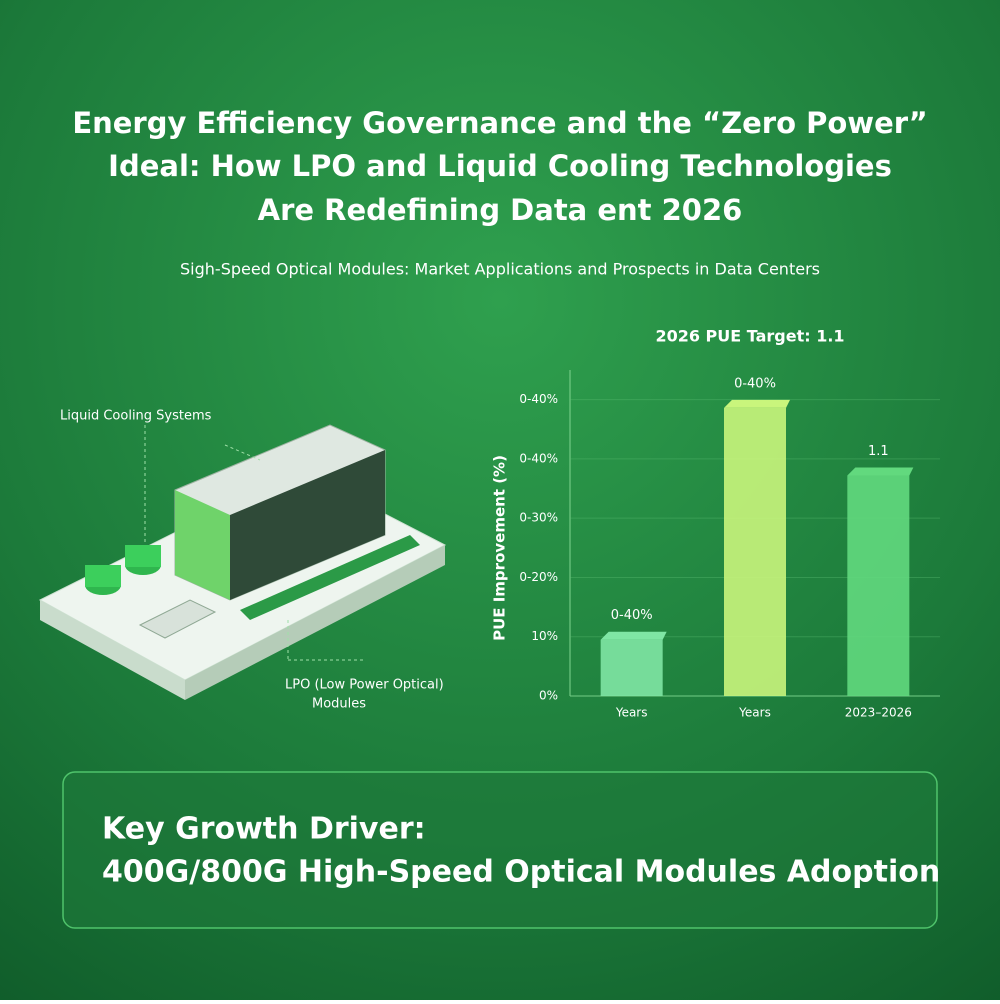 Image resolution: width=1000 pixels, height=1004 pixels. What do you see at coordinates (878, 713) in the screenshot?
I see `x-tick-label: 2023–2026` at bounding box center [878, 713].